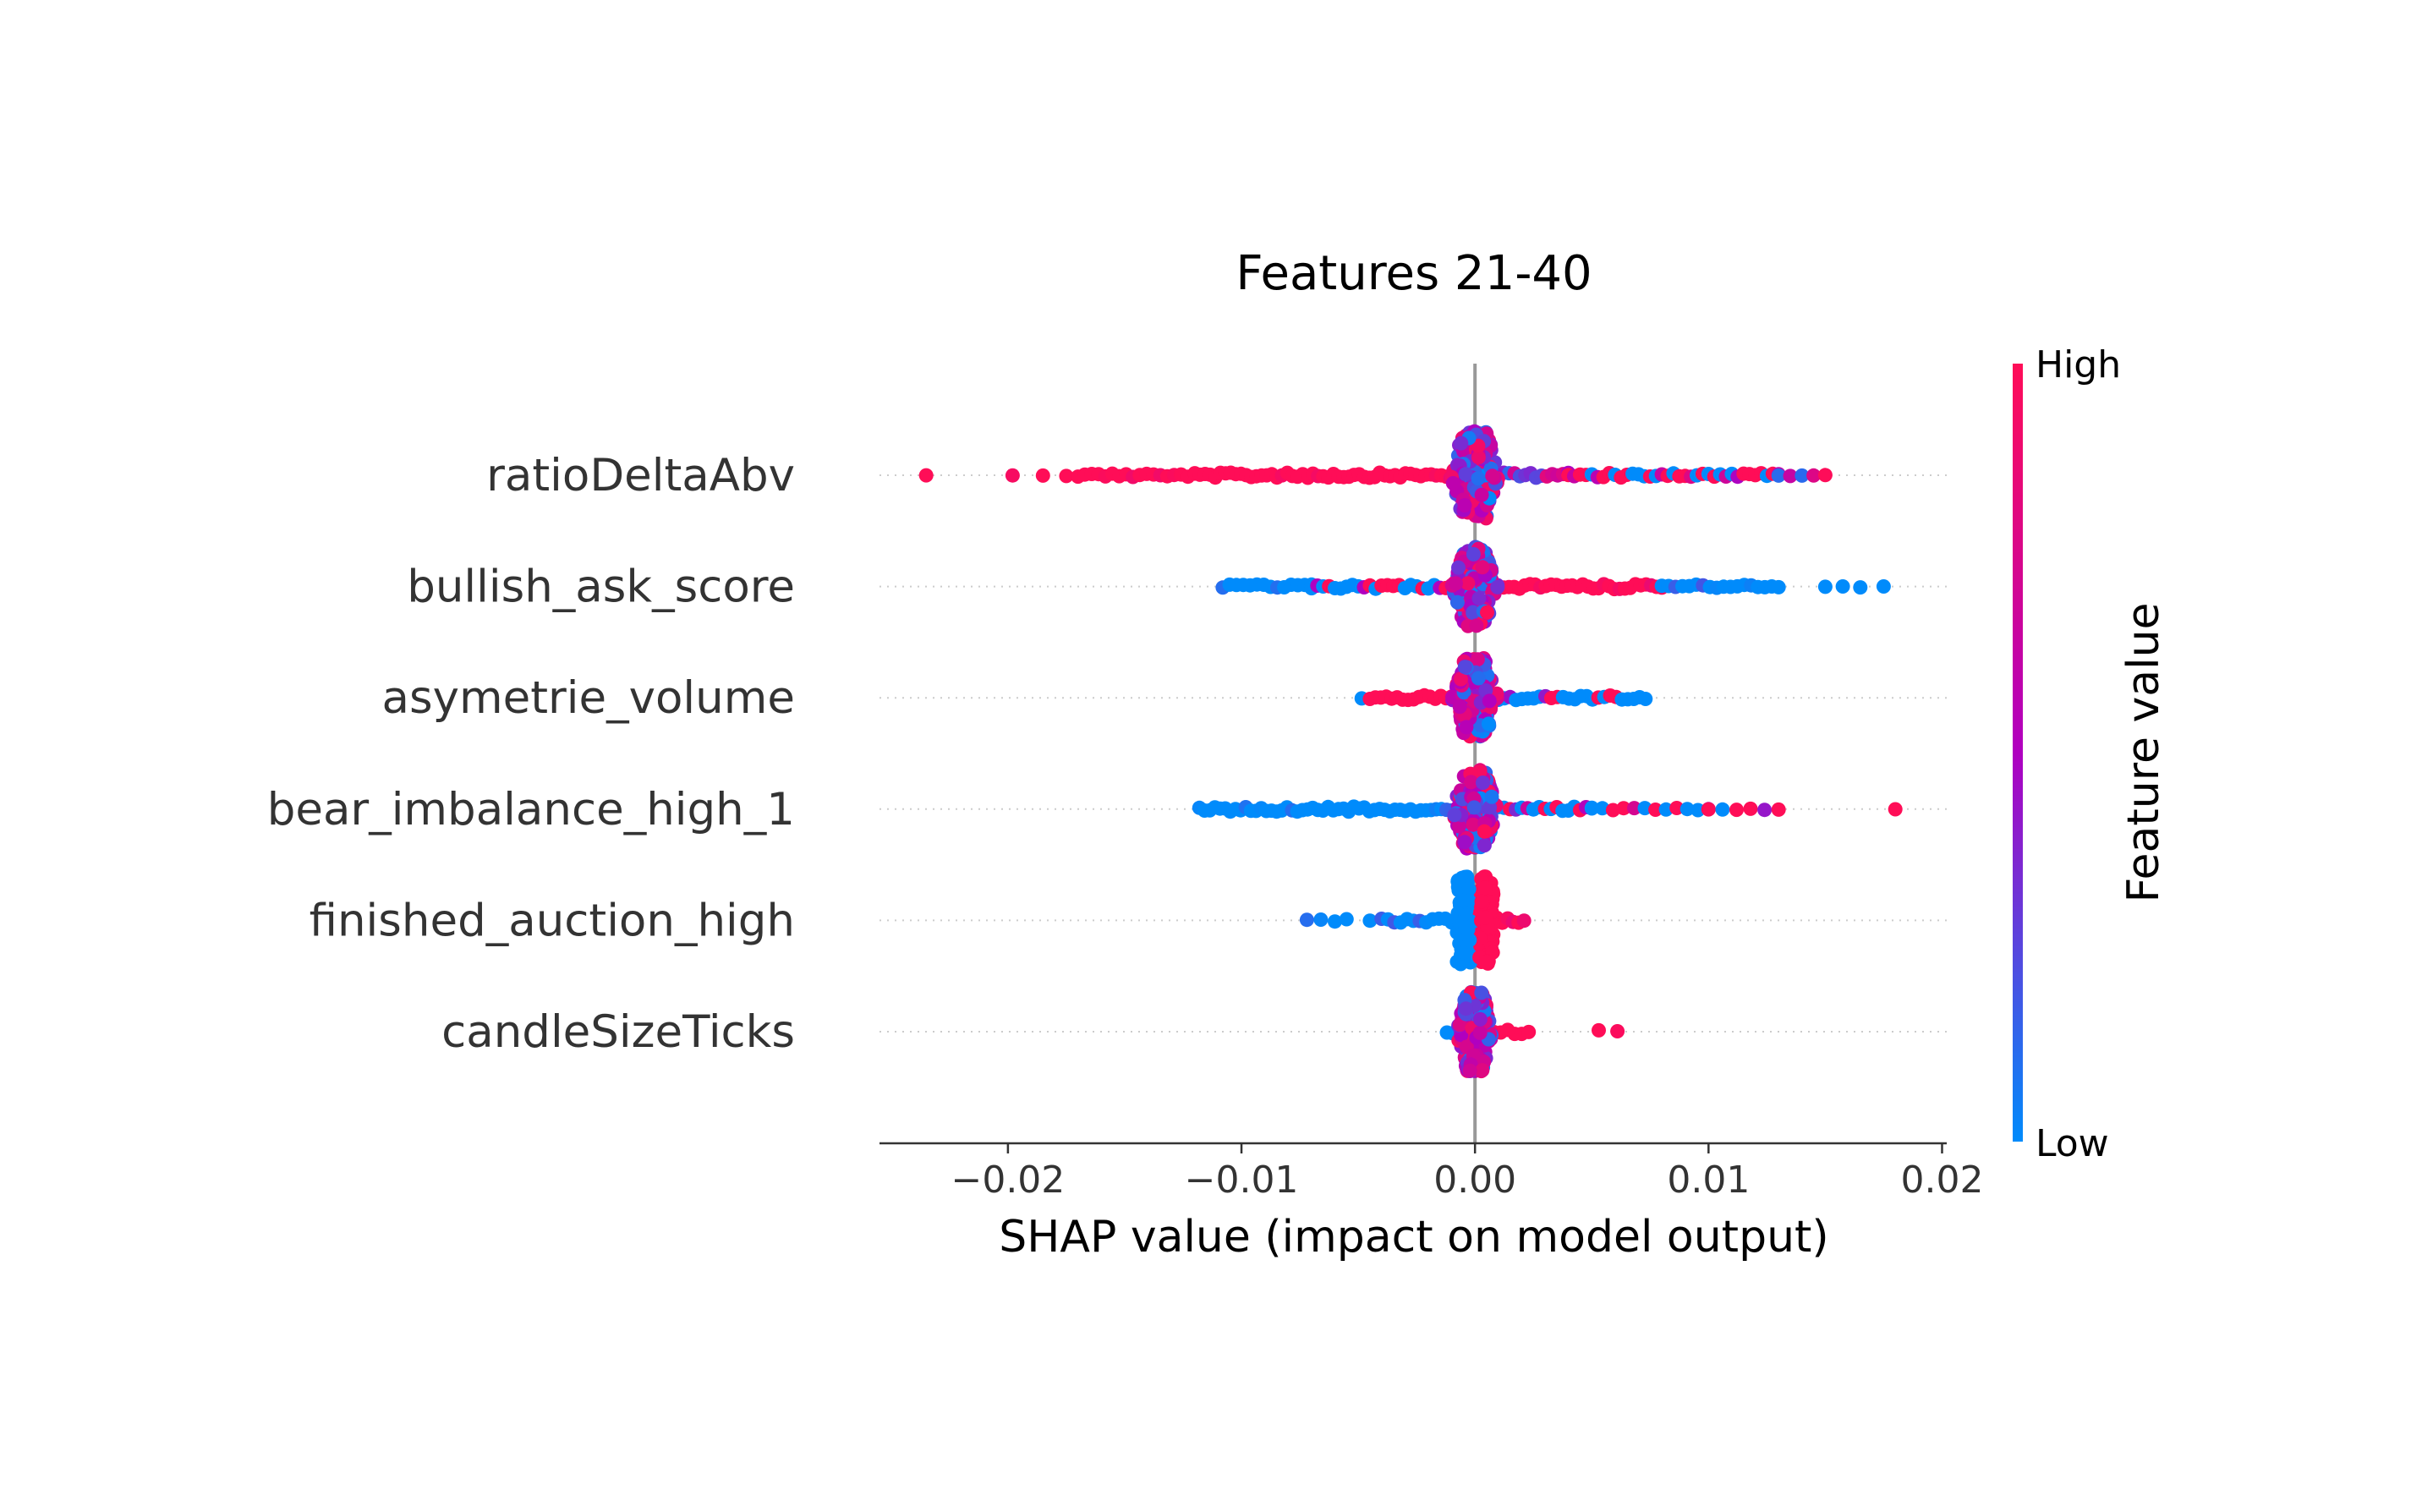 The height and width of the screenshot is (1512, 2411). Describe the element at coordinates (1375, 475) in the screenshot. I see `feature-row-ratioDeltaAbv` at that location.